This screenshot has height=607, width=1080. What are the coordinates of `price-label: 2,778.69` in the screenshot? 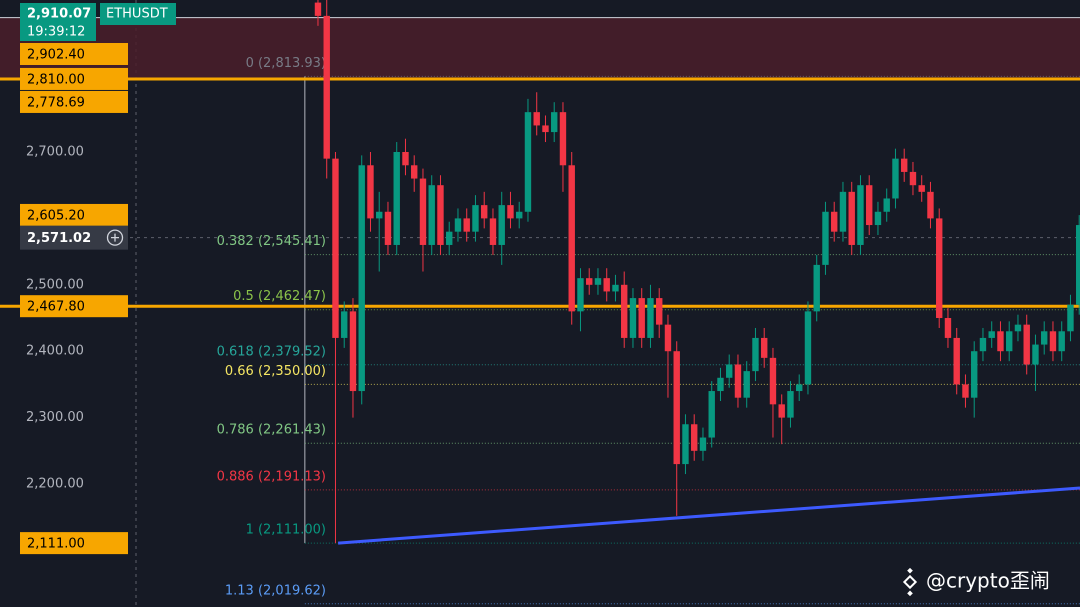 It's located at (56, 102).